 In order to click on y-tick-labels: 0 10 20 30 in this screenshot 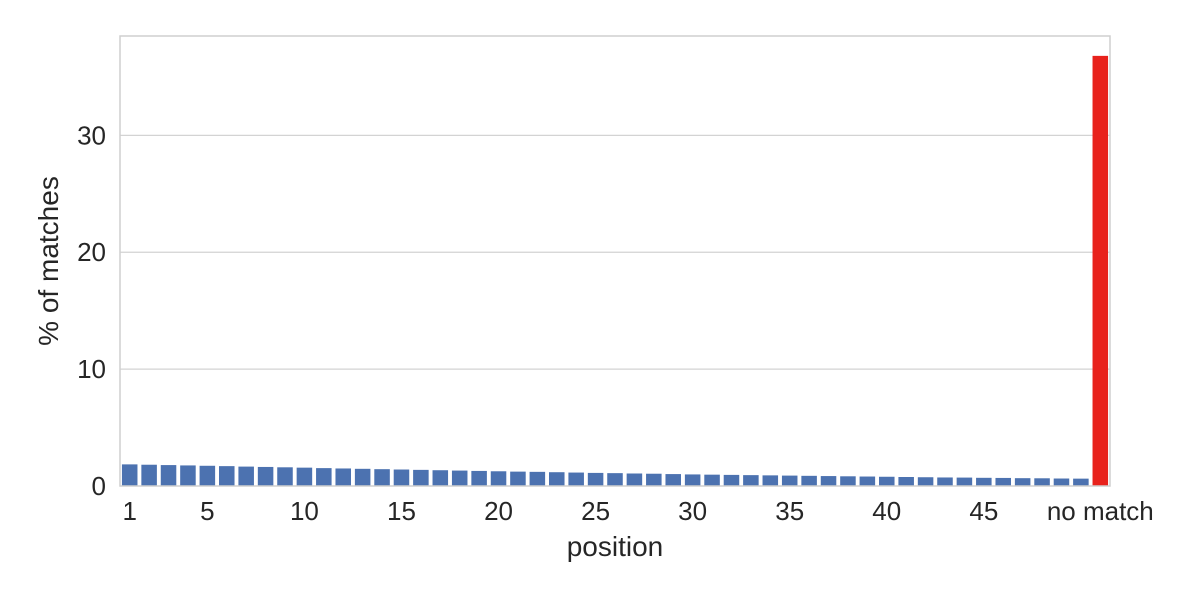, I will do `click(91, 310)`.